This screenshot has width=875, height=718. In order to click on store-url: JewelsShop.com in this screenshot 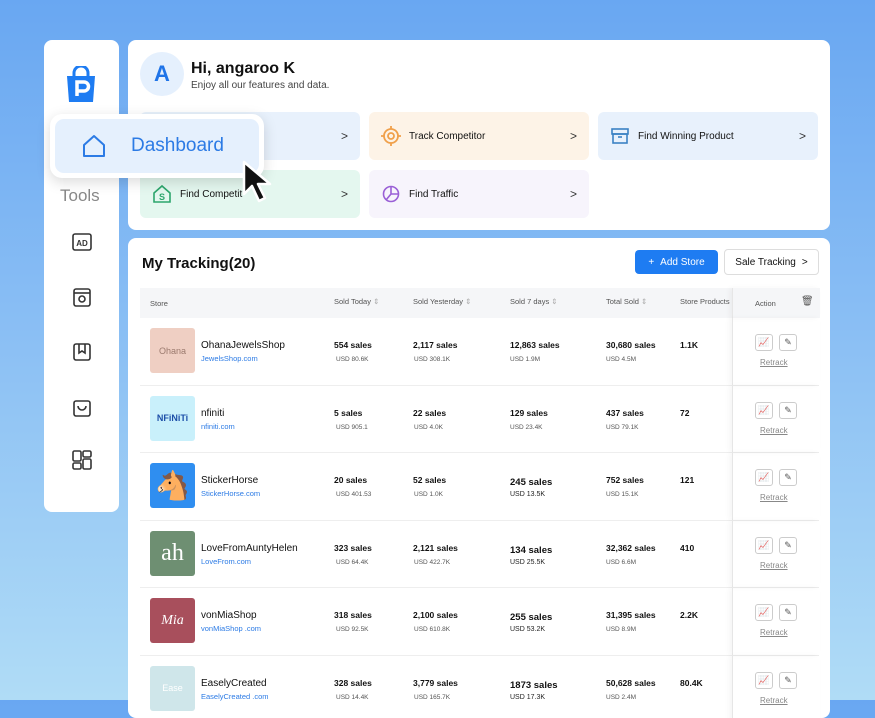, I will do `click(229, 358)`.